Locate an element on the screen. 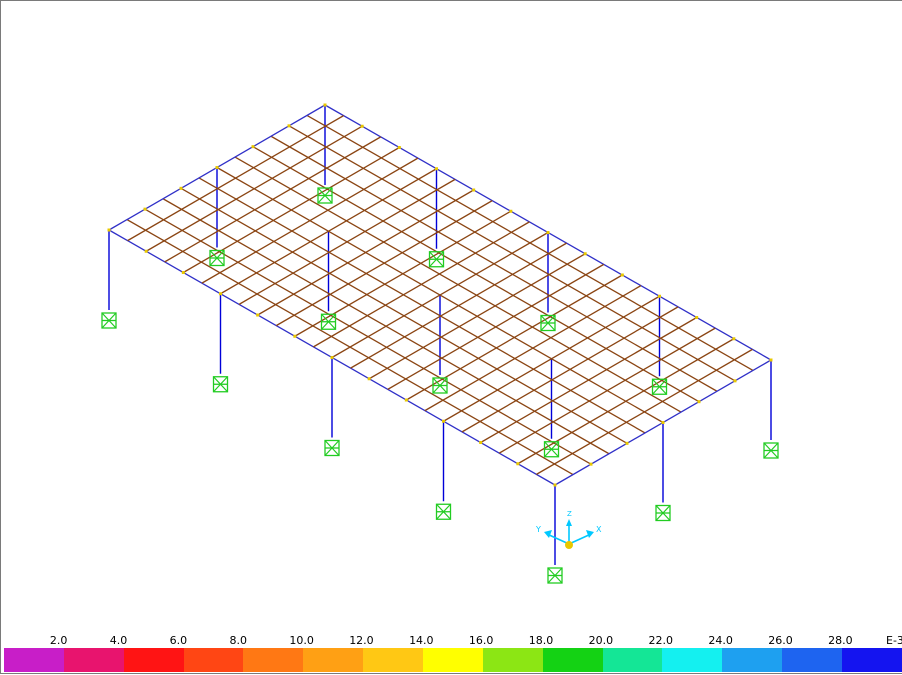 This screenshot has height=675, width=902. scale-tick-label: 22.0 is located at coordinates (661, 640).